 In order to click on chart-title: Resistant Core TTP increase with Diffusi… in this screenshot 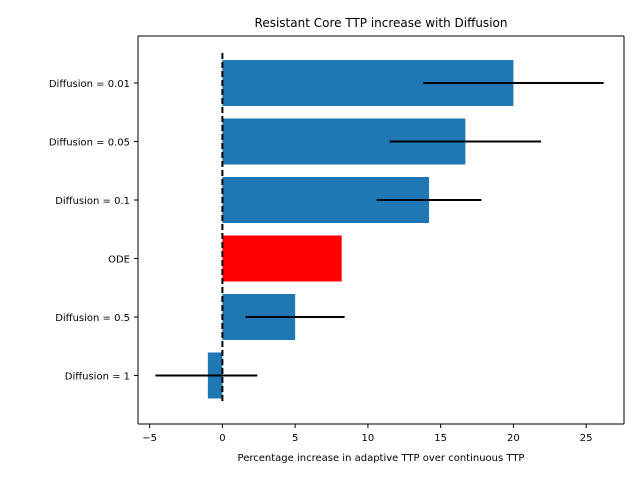, I will do `click(381, 23)`.